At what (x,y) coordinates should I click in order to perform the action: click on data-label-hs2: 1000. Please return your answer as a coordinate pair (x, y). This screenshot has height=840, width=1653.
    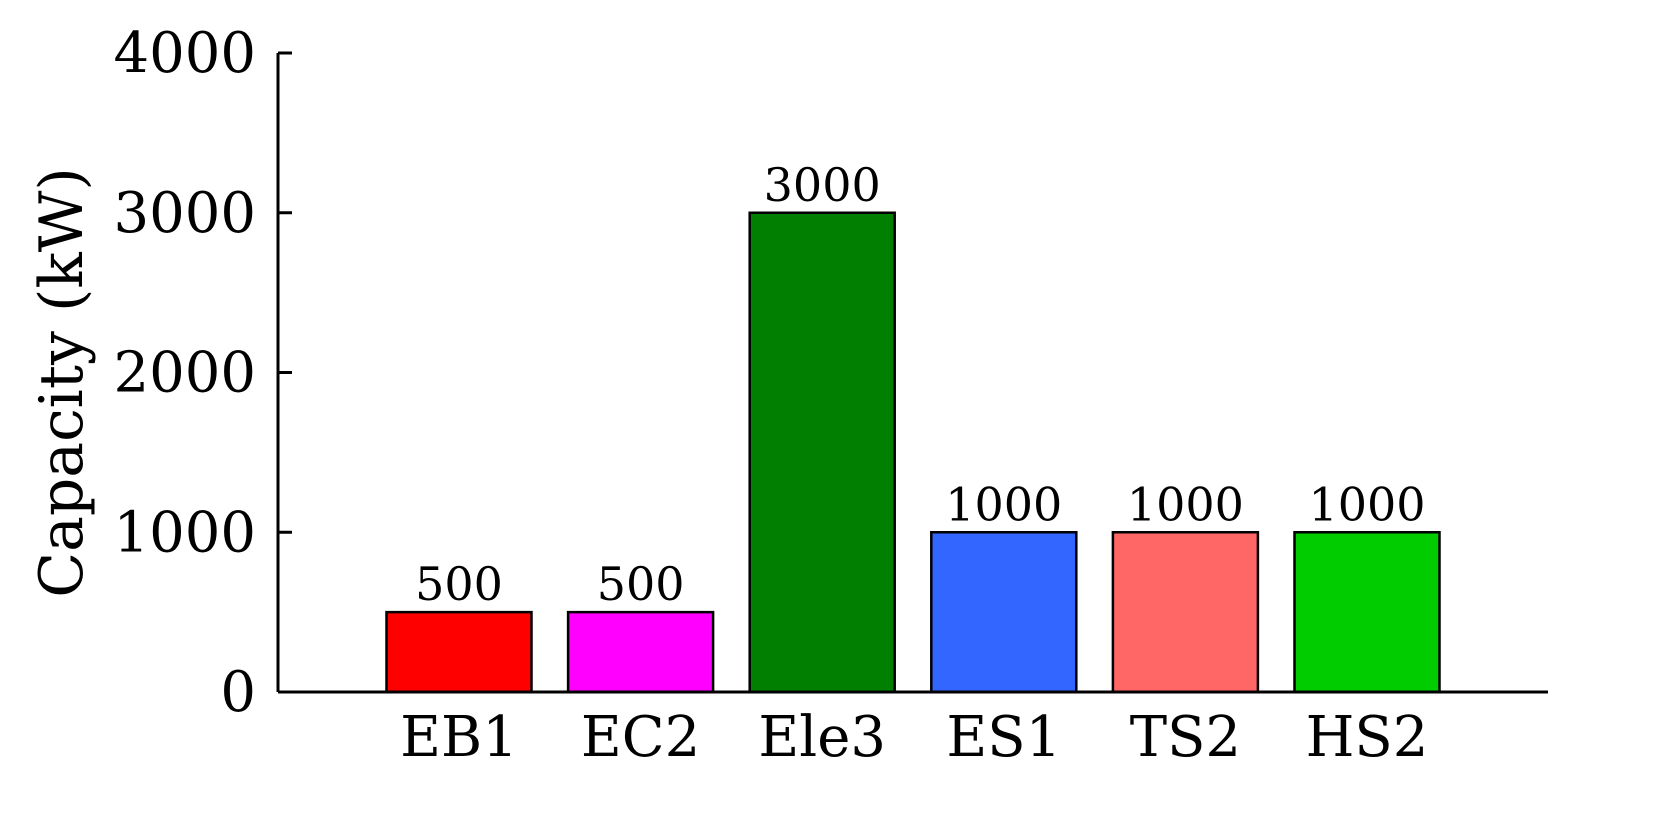
    Looking at the image, I should click on (1366, 504).